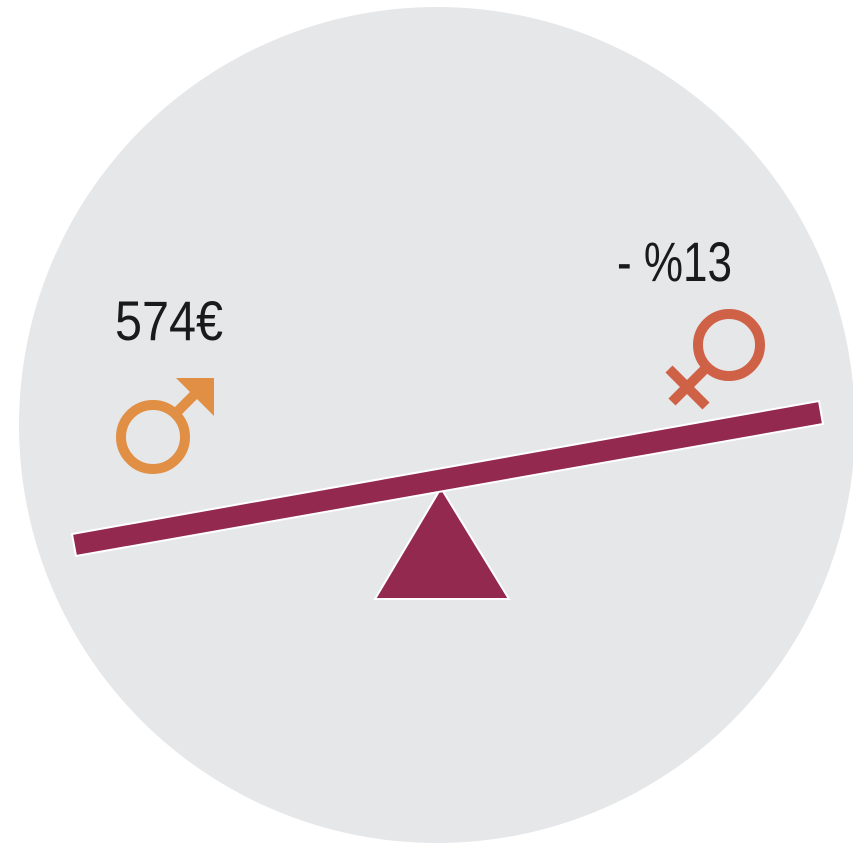 The height and width of the screenshot is (846, 853). Describe the element at coordinates (169, 320) in the screenshot. I see `male-value: 574€` at that location.